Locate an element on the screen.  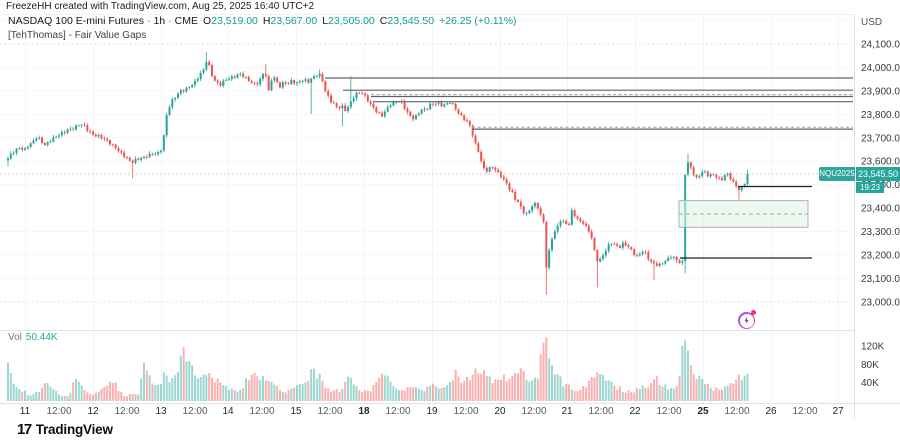
price-axis-label: 24,100.00 is located at coordinates (880, 45).